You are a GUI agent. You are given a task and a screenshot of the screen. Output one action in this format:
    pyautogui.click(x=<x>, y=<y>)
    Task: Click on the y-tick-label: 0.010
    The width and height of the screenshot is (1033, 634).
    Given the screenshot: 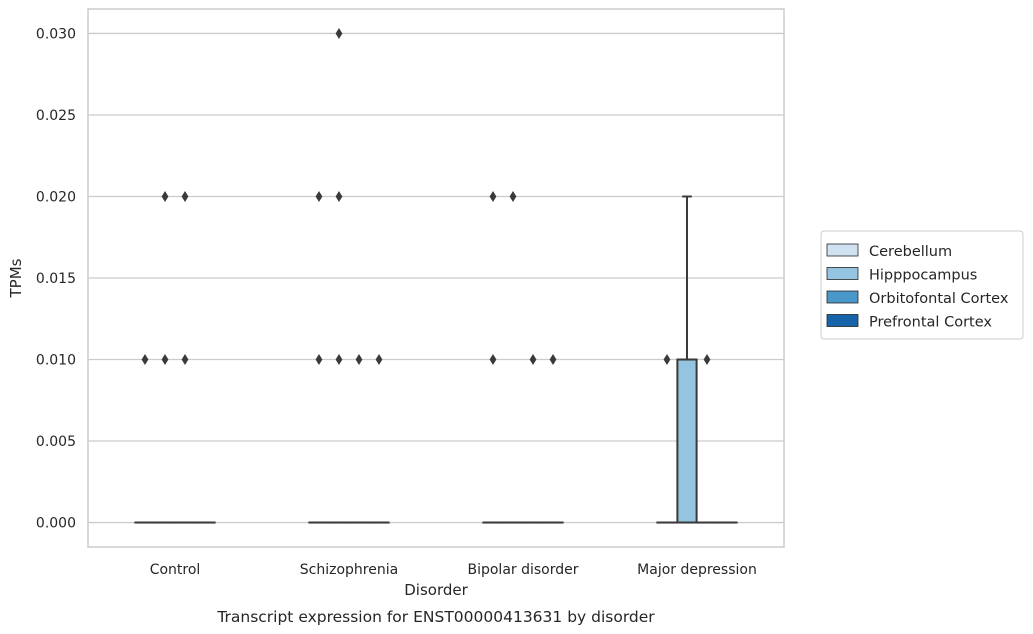 What is the action you would take?
    pyautogui.click(x=56, y=361)
    